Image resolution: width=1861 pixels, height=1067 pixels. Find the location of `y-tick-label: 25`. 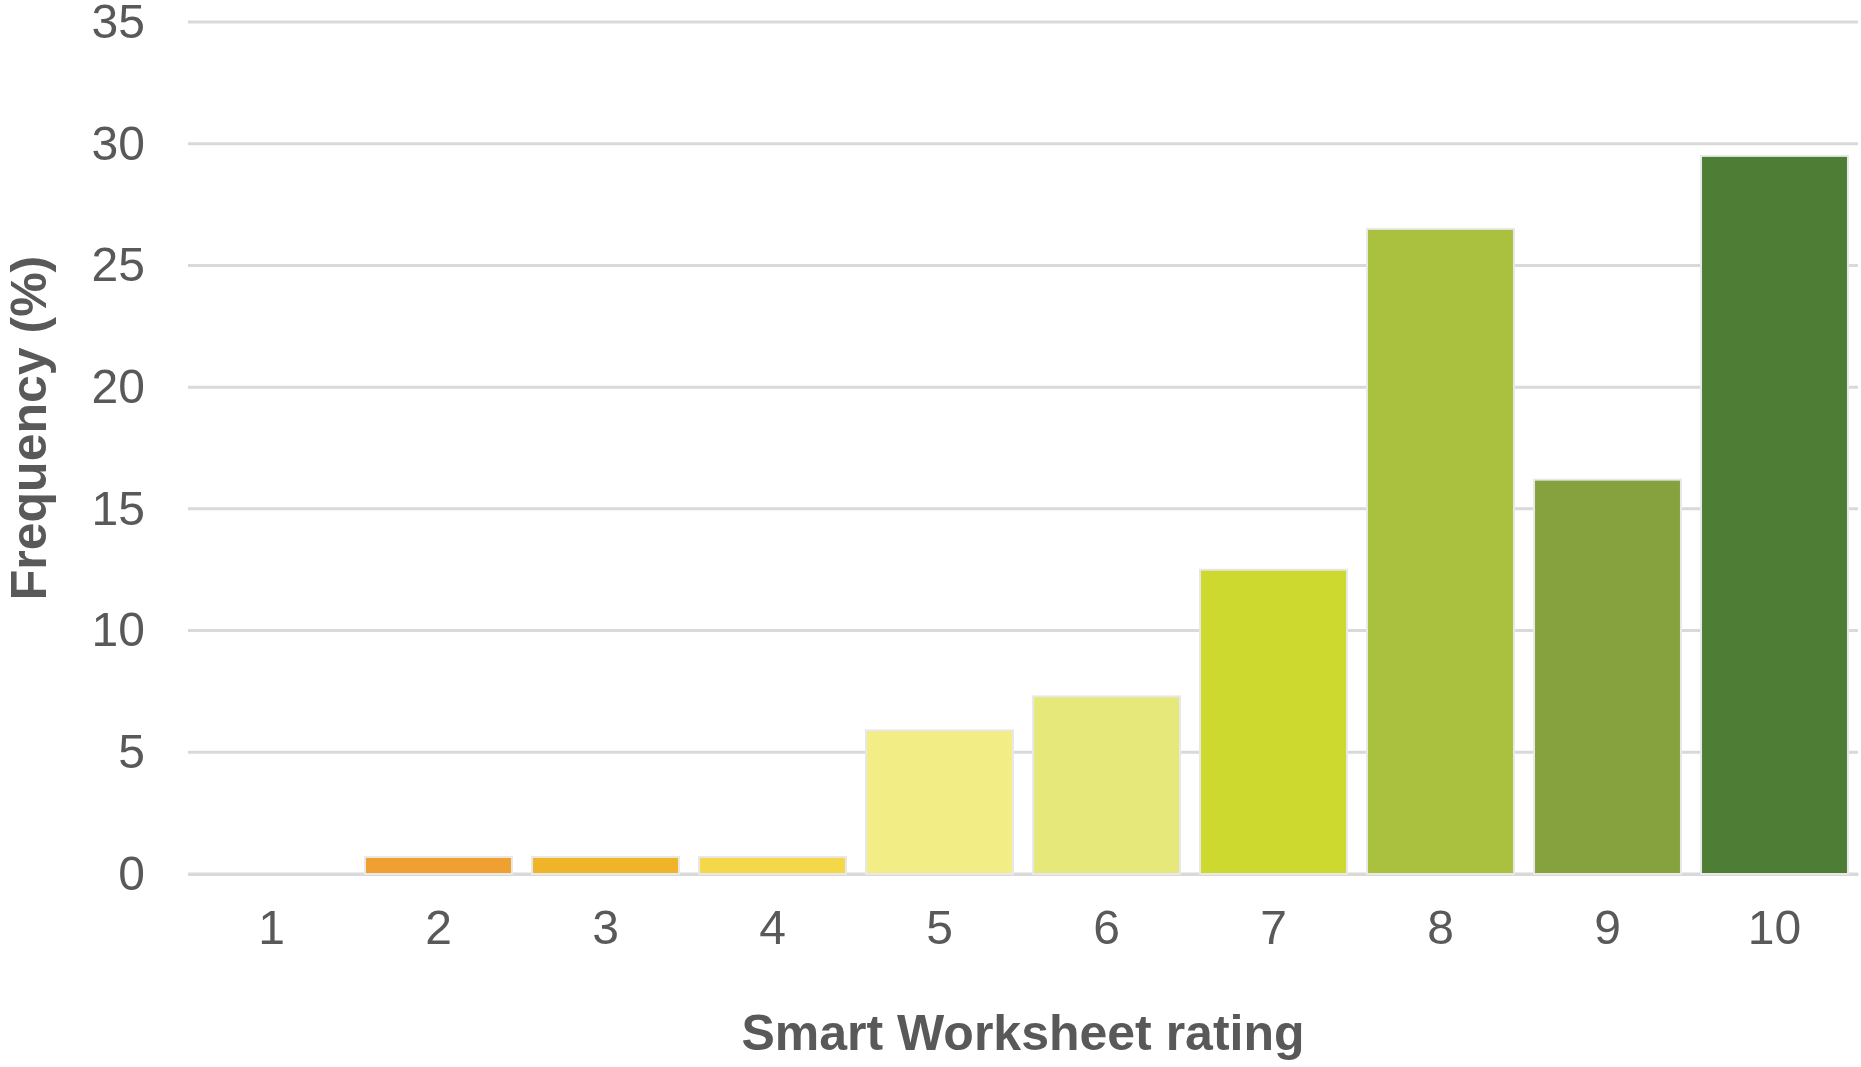

y-tick-label: 25 is located at coordinates (118, 265).